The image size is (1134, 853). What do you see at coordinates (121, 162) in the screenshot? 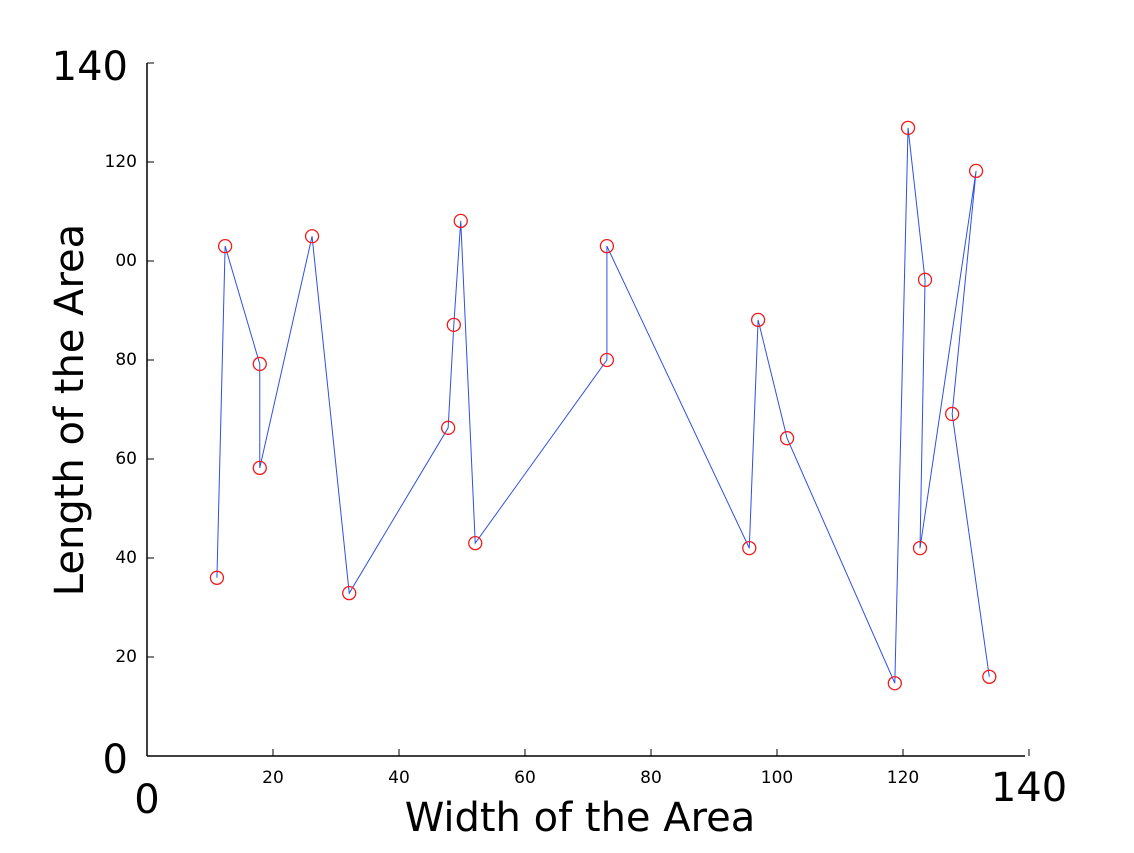
I see `y-tick-label: 120` at bounding box center [121, 162].